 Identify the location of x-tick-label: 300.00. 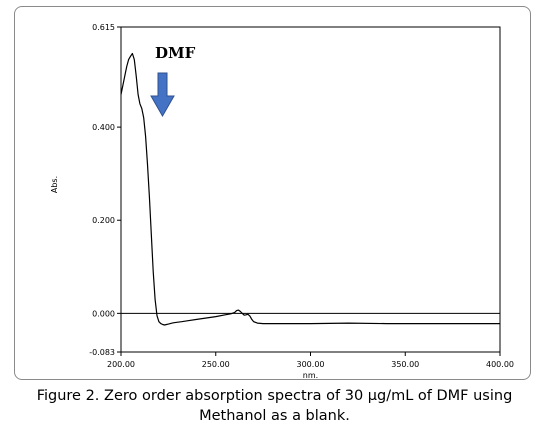
(311, 364).